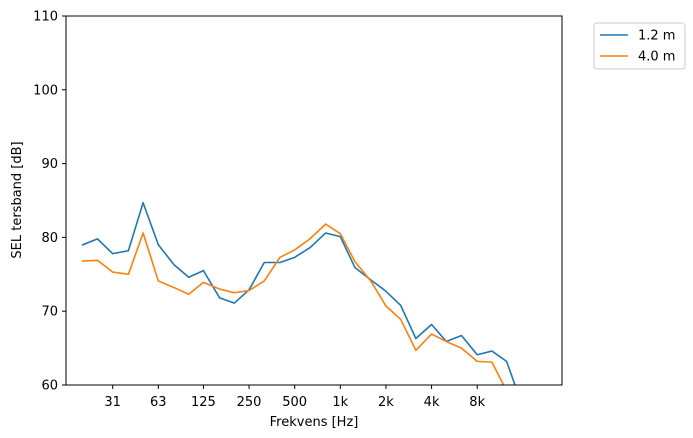 The height and width of the screenshot is (438, 693). Describe the element at coordinates (656, 57) in the screenshot. I see `legend-label: 4.0 m` at that location.